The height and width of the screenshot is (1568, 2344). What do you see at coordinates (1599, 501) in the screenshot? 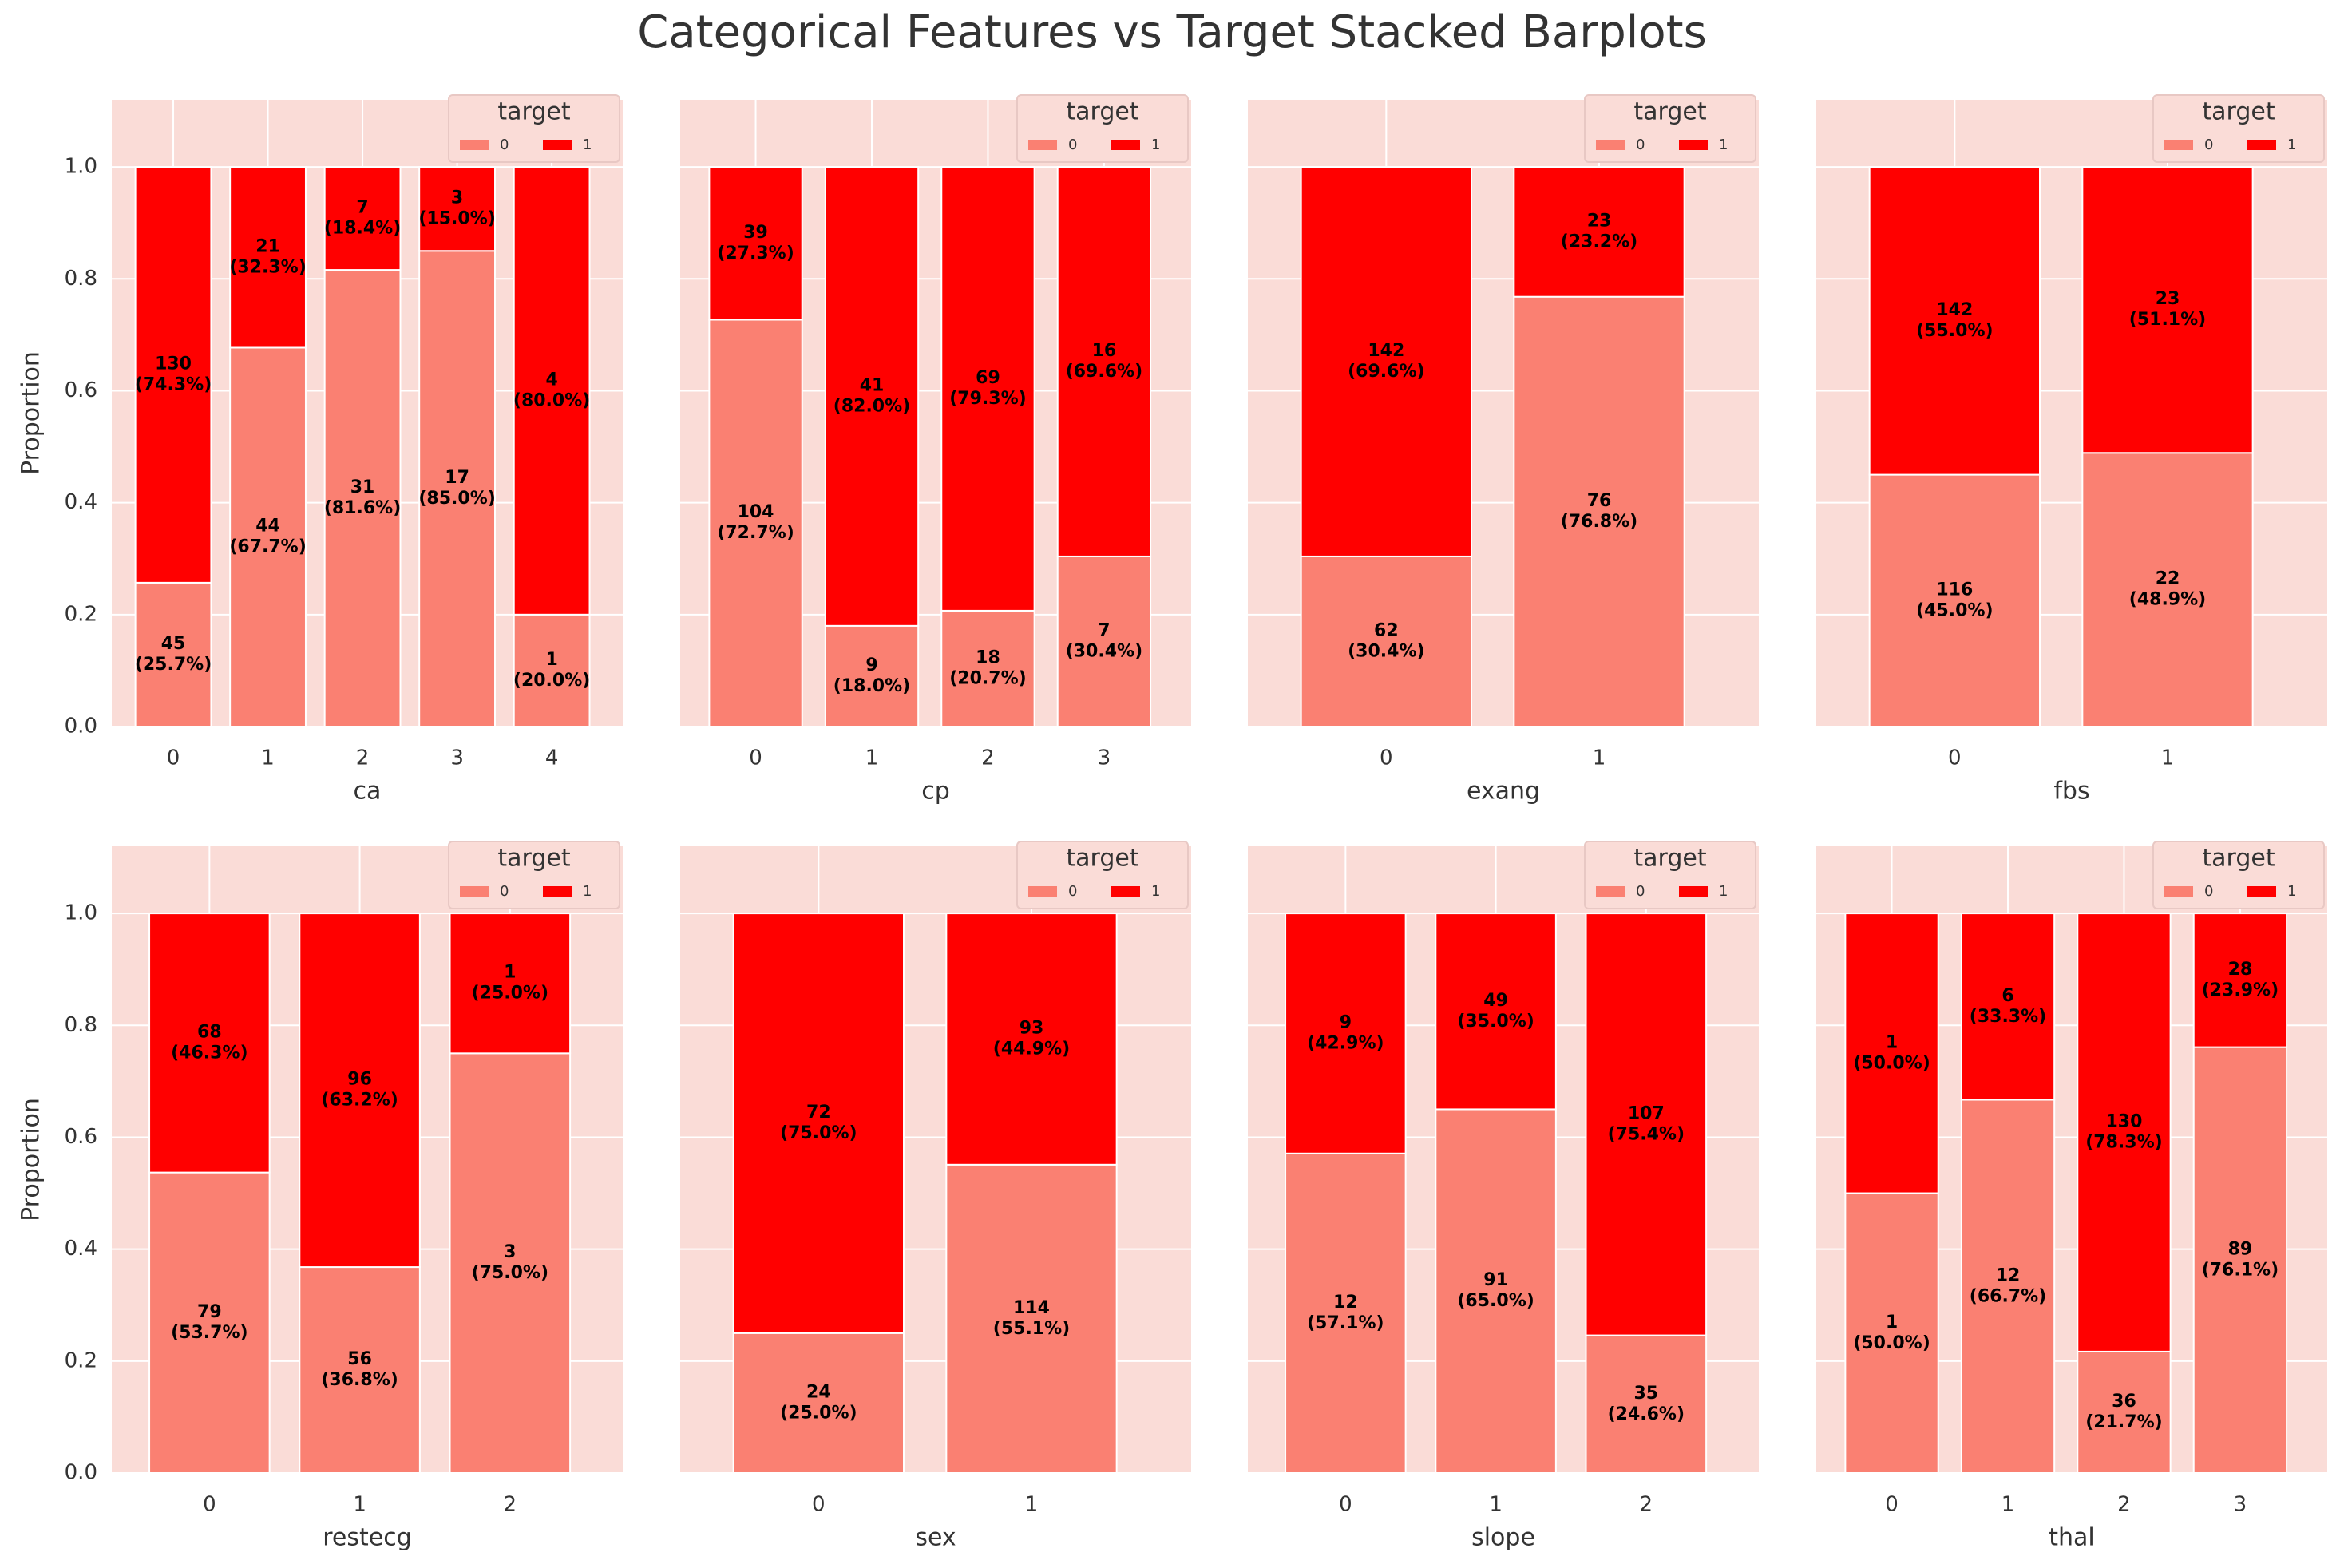
I see `data-label-count: 76` at bounding box center [1599, 501].